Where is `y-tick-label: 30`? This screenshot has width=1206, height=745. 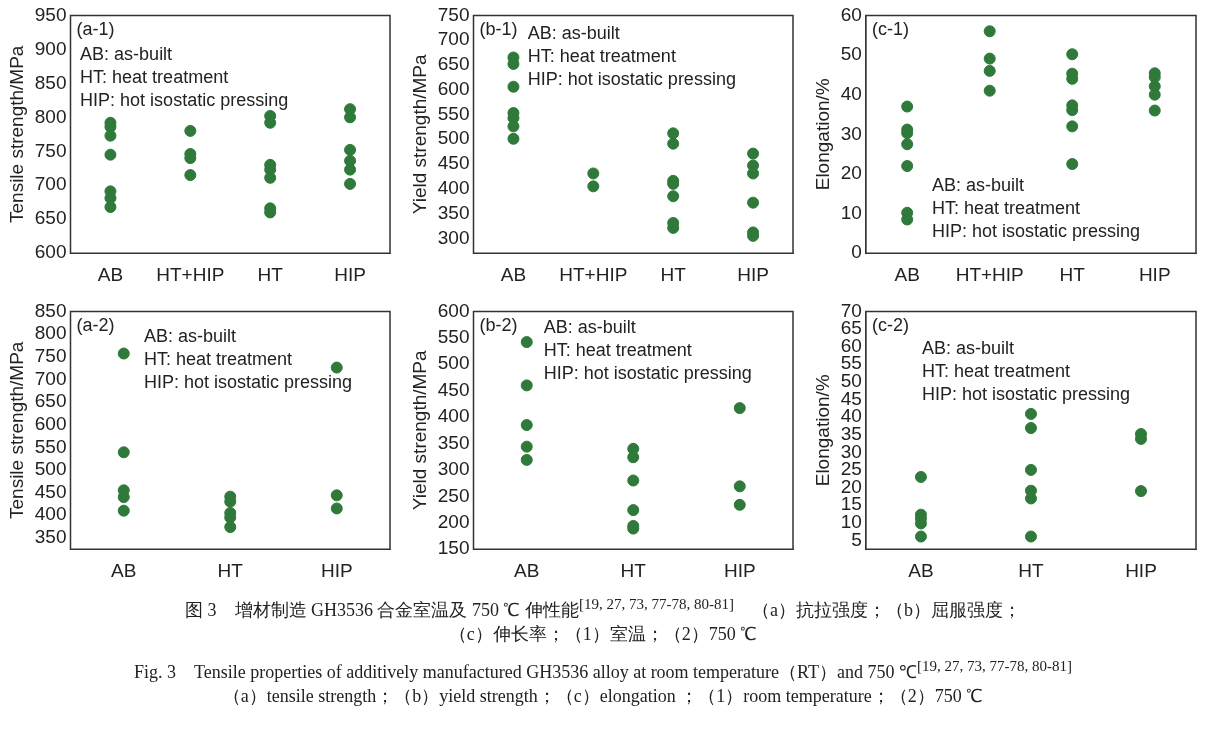
y-tick-label: 30 is located at coordinates (851, 133).